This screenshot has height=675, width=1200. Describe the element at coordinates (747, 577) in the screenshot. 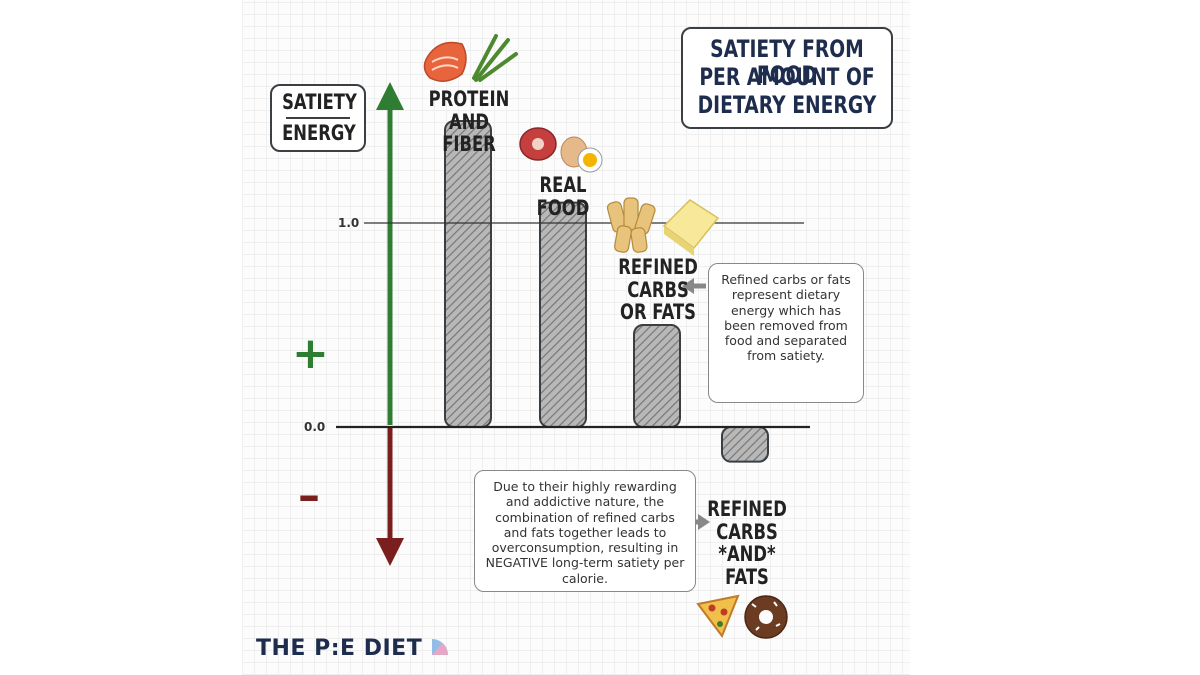

I see `category-label-line: FATS` at that location.